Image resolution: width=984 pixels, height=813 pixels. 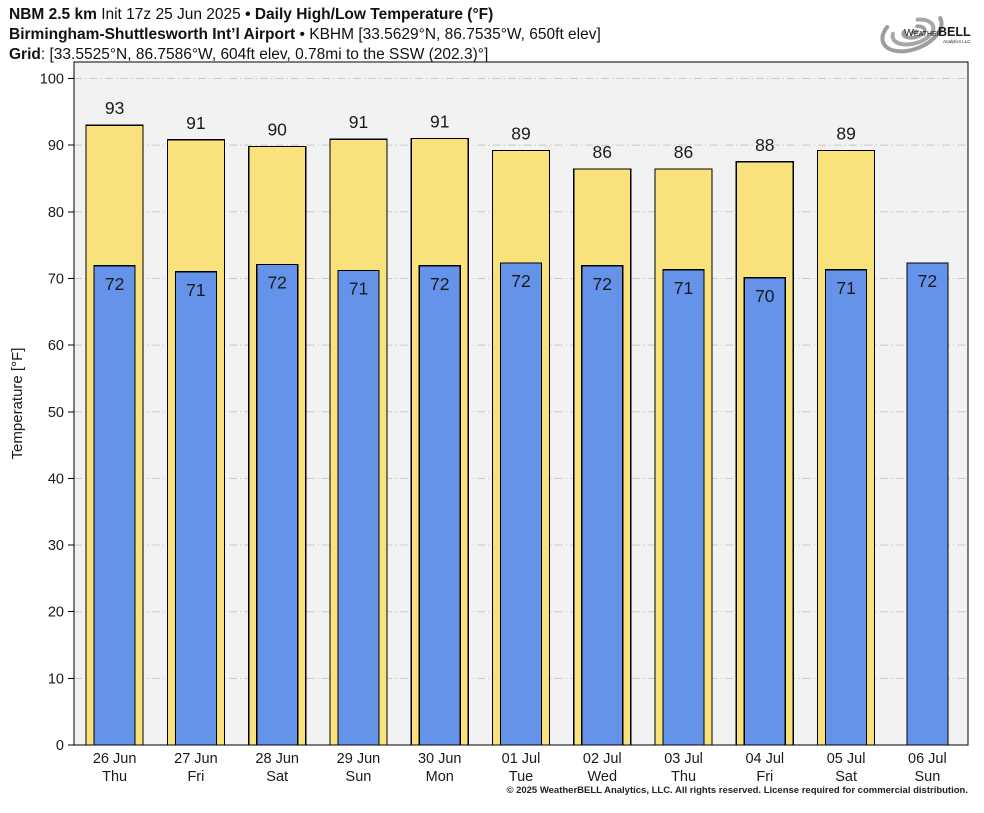 I want to click on x-label-date-7: 03 Jul, so click(x=683, y=759).